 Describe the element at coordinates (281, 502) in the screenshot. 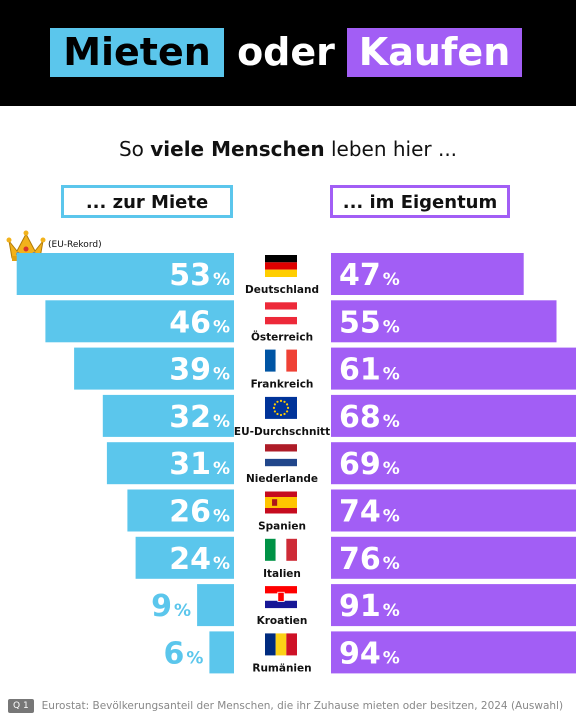

I see `flag-spain-icon` at that location.